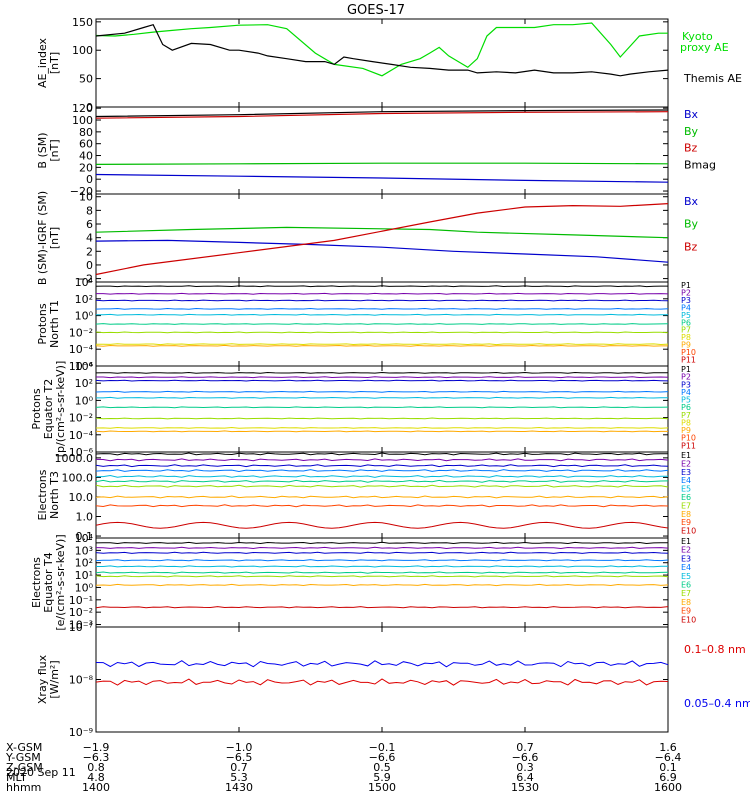 This screenshot has width=750, height=800. I want to click on series-line-pnorth-p5, so click(382, 314).